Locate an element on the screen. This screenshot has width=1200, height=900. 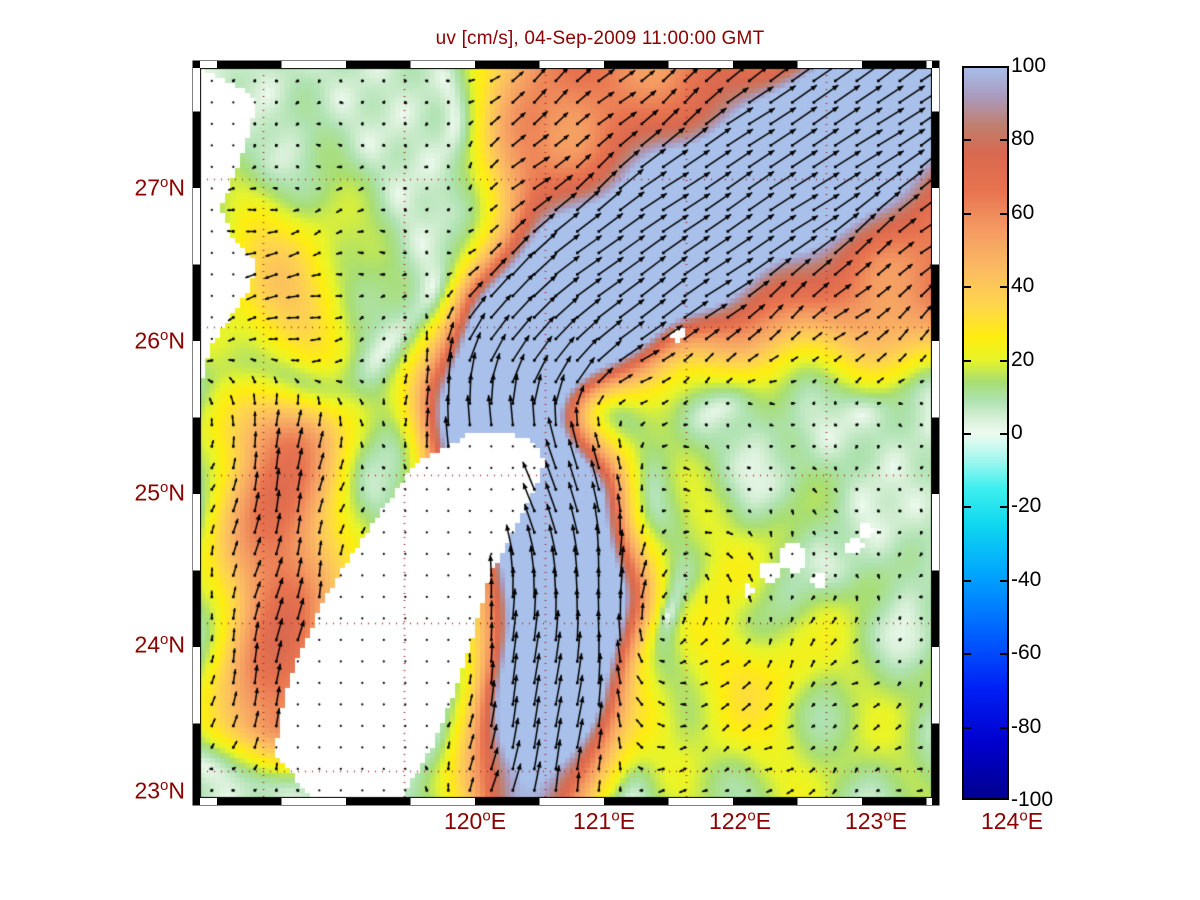
lat-tick-value: 24 is located at coordinates (147, 644).